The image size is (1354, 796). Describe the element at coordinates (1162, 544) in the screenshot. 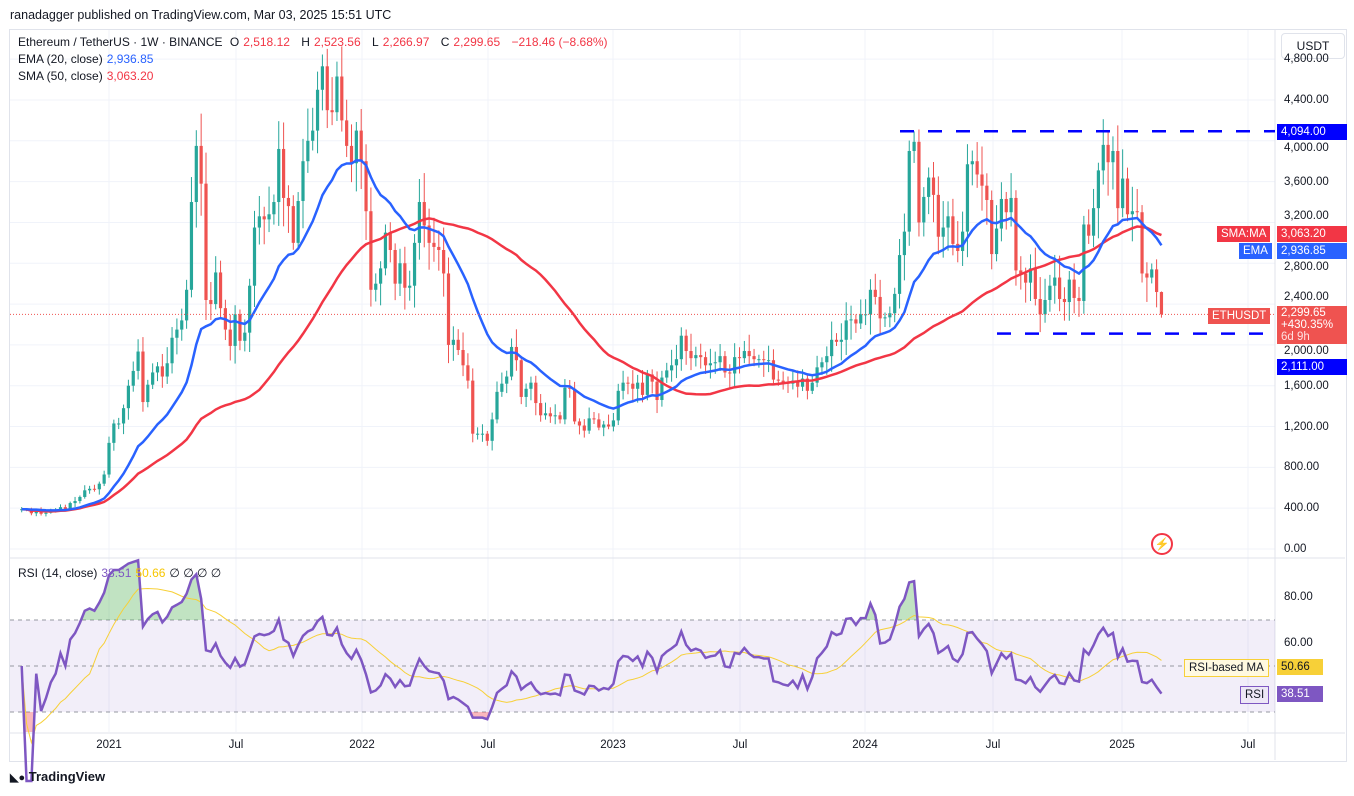

I see `lightning-icon: ⚡` at that location.